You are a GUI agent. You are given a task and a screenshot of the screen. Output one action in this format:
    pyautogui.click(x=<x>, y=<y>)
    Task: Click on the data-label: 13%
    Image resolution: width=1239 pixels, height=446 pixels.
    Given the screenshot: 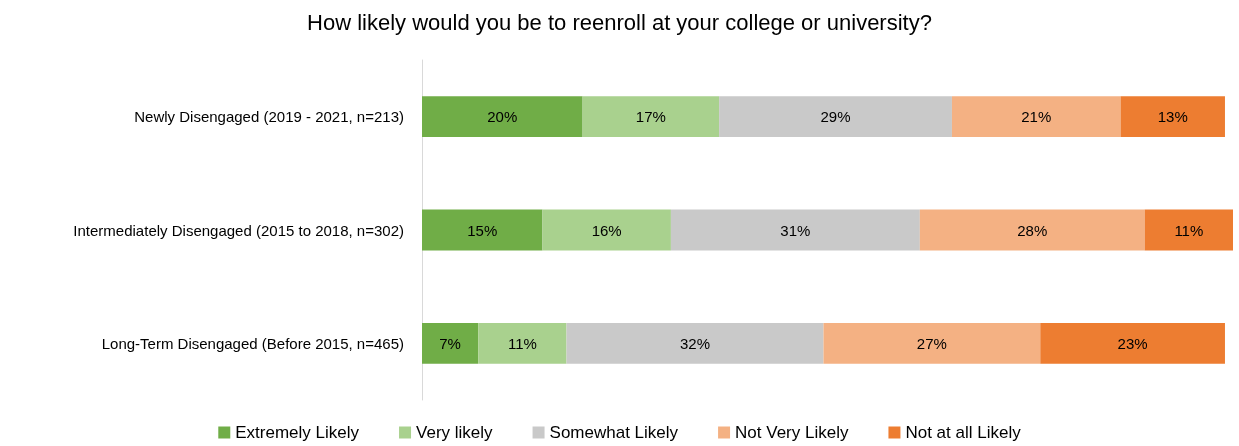 What is the action you would take?
    pyautogui.click(x=1172, y=117)
    